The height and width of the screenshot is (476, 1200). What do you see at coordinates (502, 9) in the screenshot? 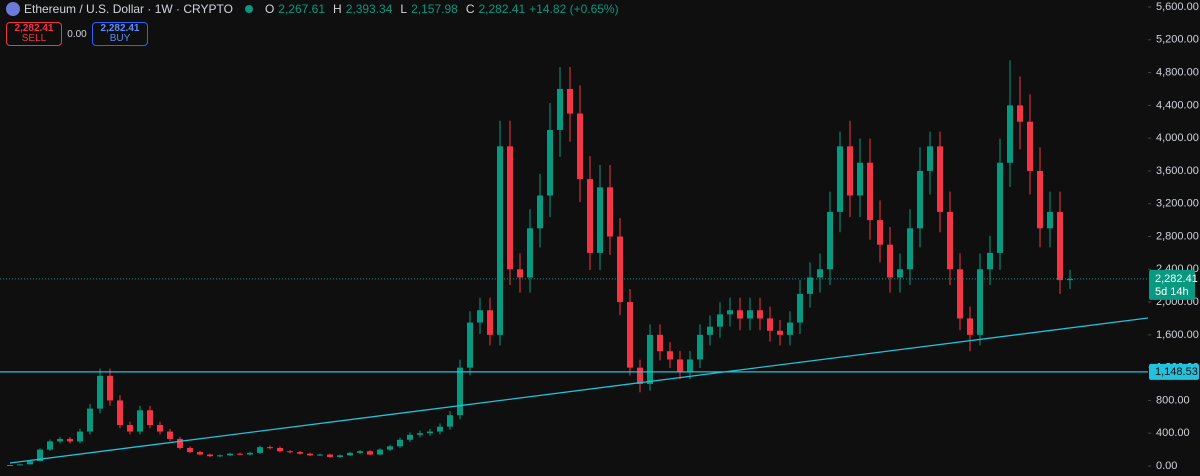
I see `ohlc-value: 2,282.41` at bounding box center [502, 9].